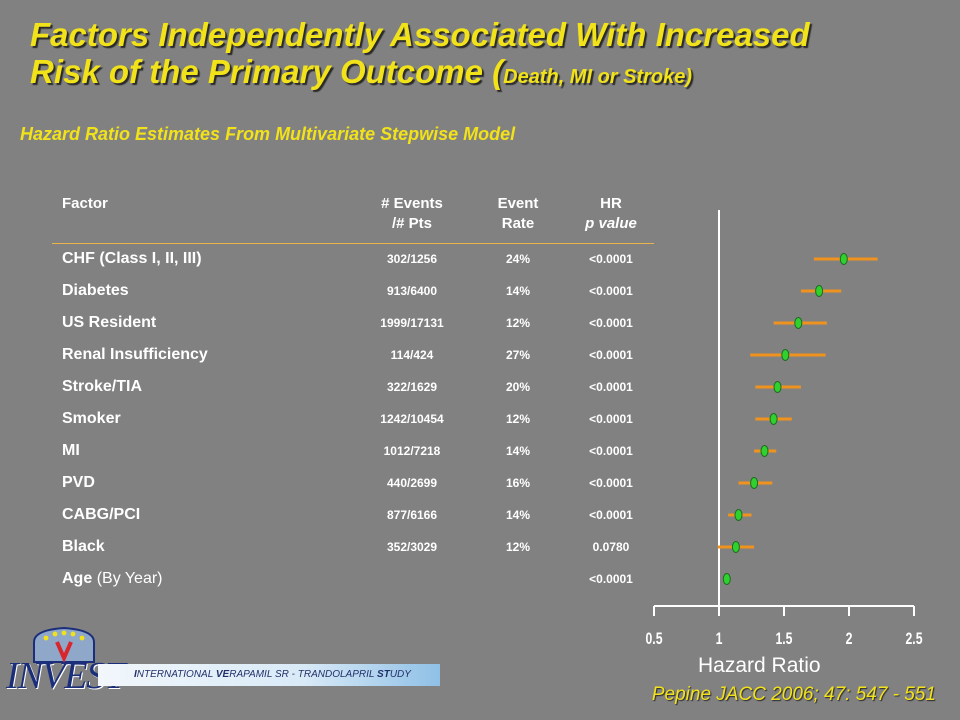 The image size is (960, 720). What do you see at coordinates (611, 203) in the screenshot?
I see `header-hr-line1: HR` at bounding box center [611, 203].